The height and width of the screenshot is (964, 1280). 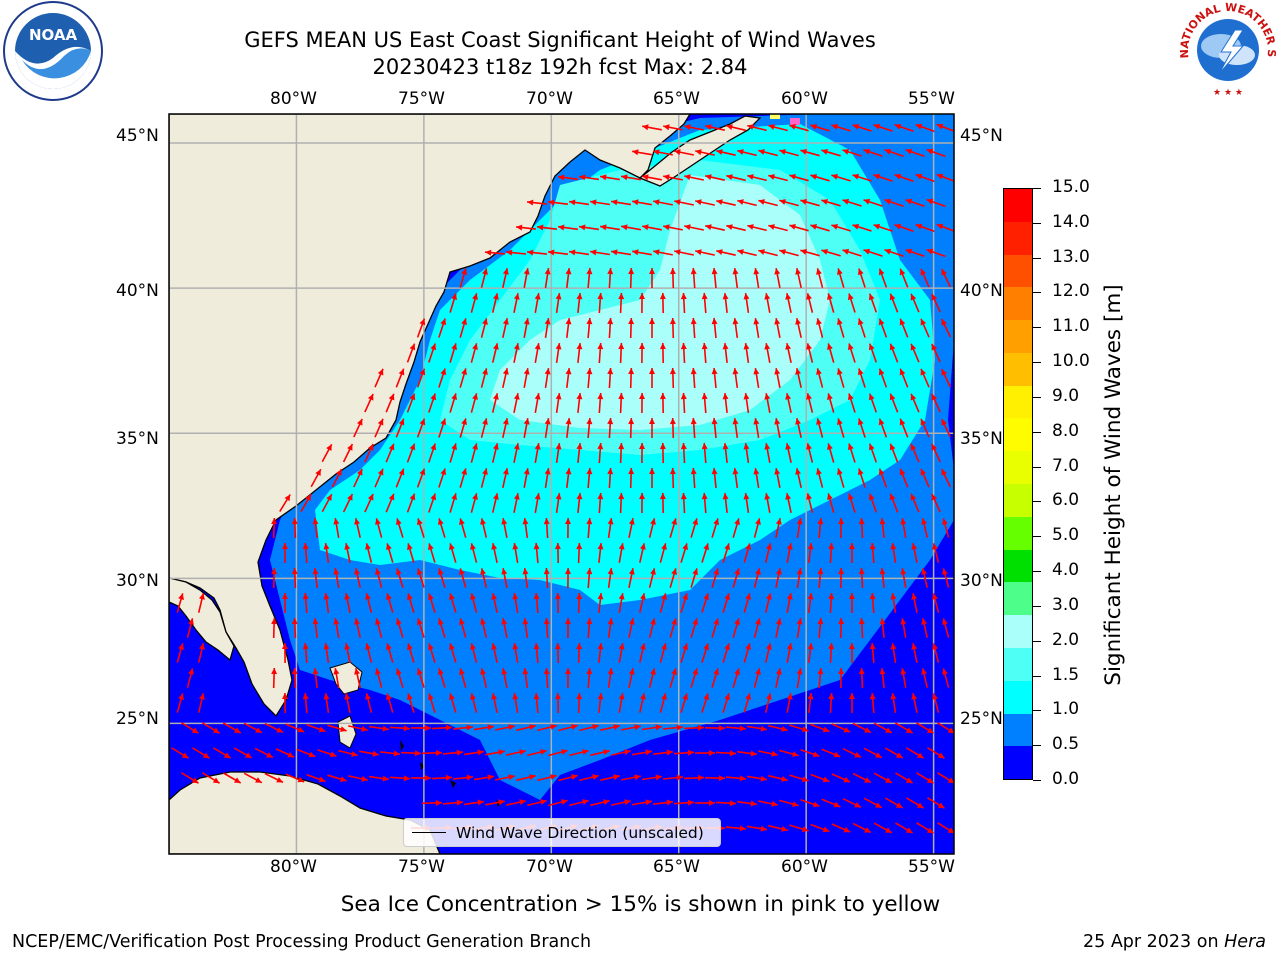 What do you see at coordinates (1245, 942) in the screenshot?
I see `footer-machine: Hera` at bounding box center [1245, 942].